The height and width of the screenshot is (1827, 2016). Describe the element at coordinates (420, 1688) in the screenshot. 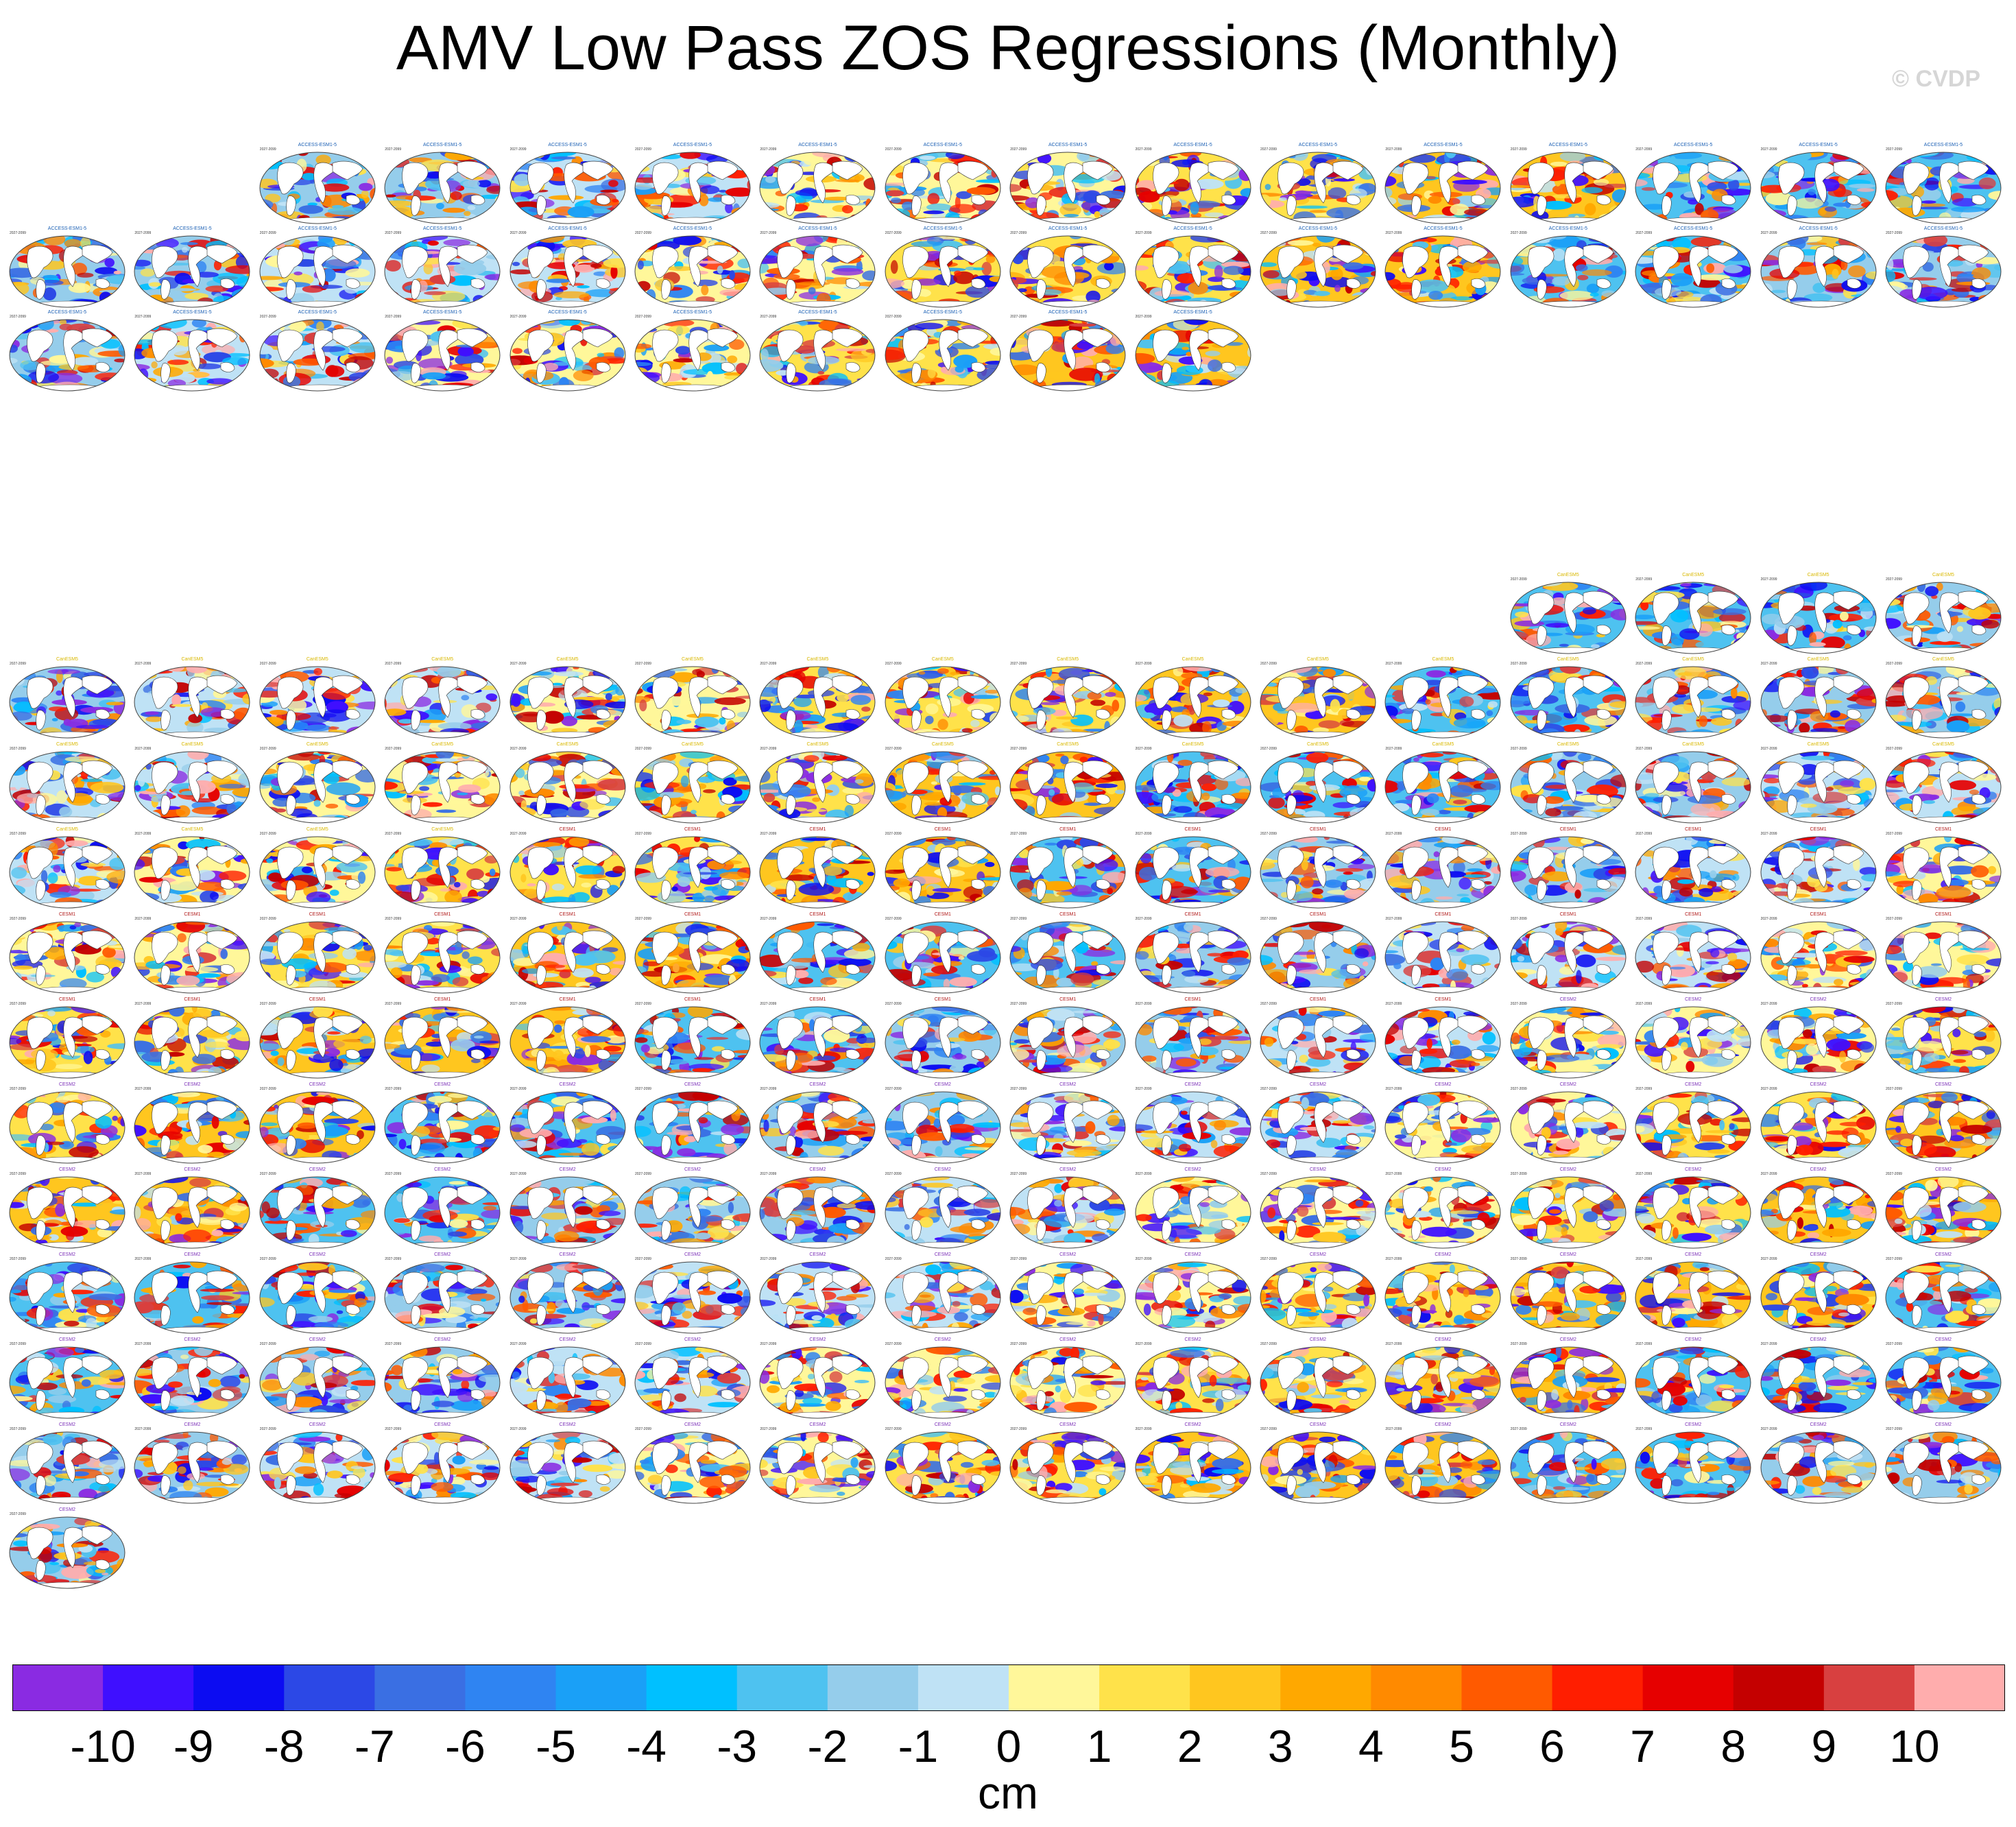

I see `colorbar-swatch` at that location.